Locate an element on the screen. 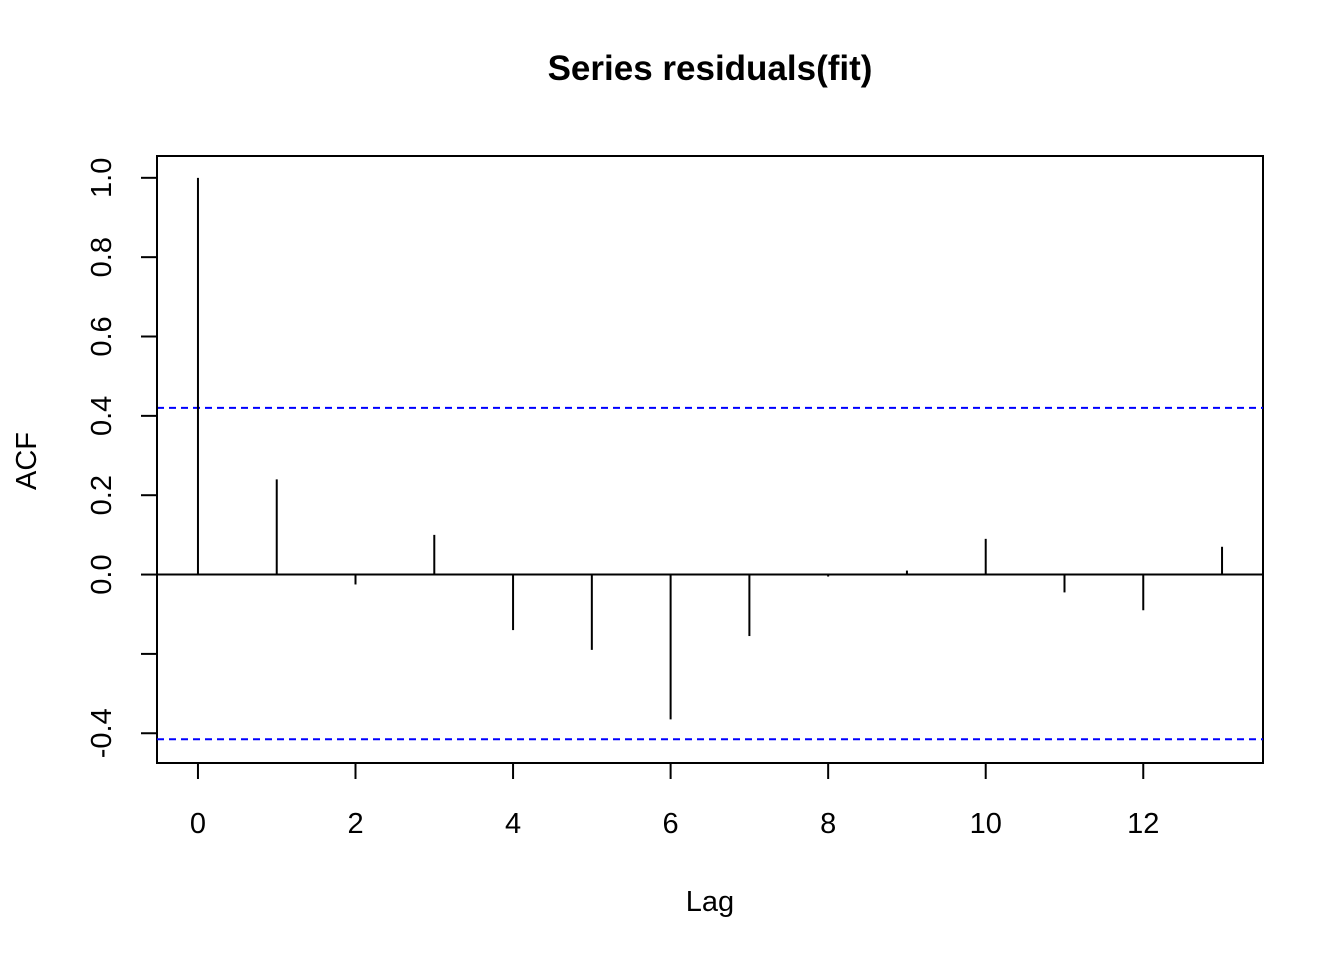  x-tick-label: 4 is located at coordinates (513, 824).